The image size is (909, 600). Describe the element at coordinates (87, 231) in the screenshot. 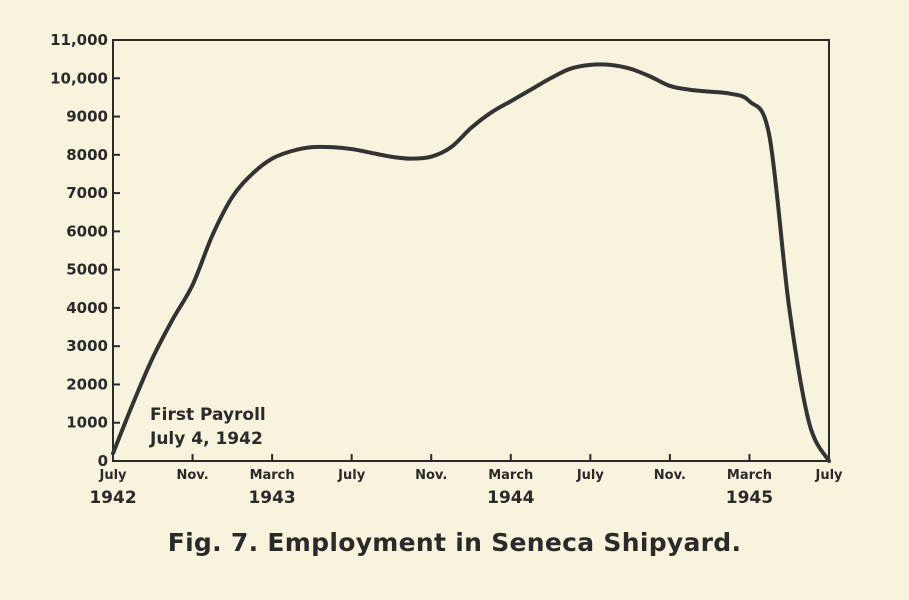

I see `y-tick-label: 6000` at that location.